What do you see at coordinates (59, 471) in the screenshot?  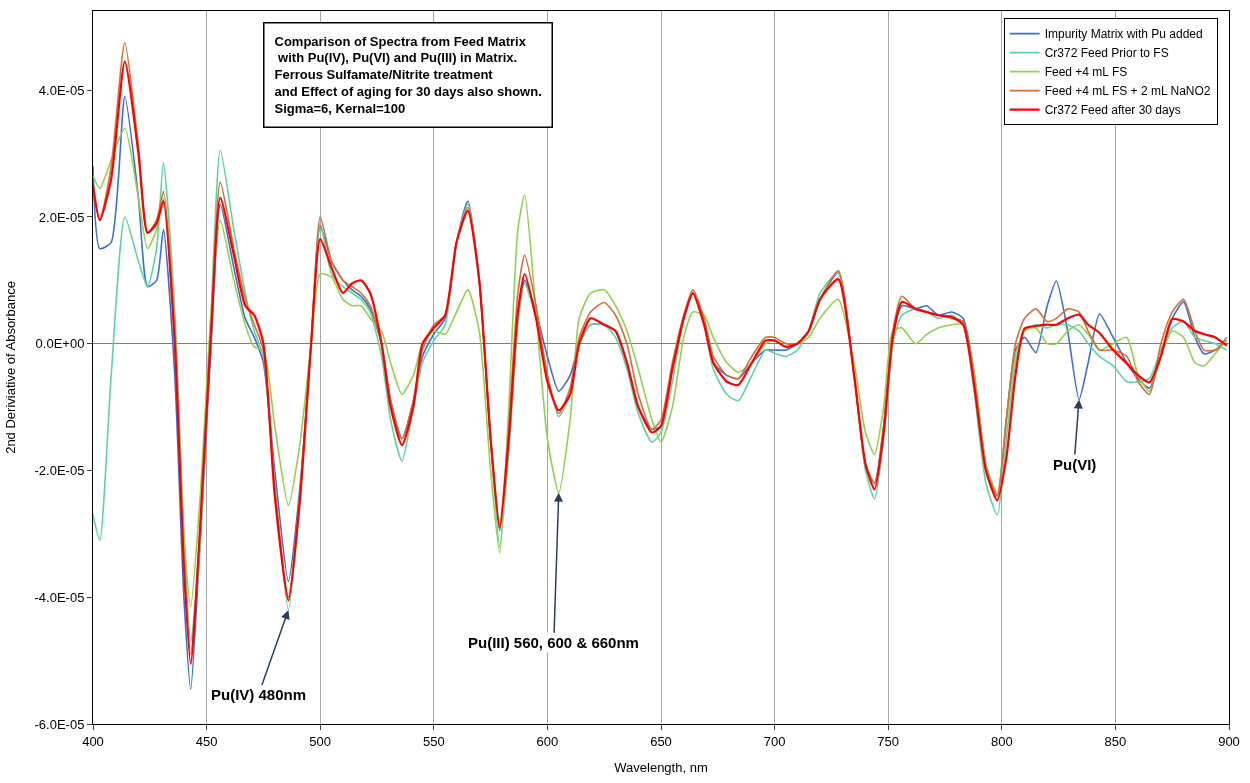 I see `y-tick-label: -2.0E-05` at bounding box center [59, 471].